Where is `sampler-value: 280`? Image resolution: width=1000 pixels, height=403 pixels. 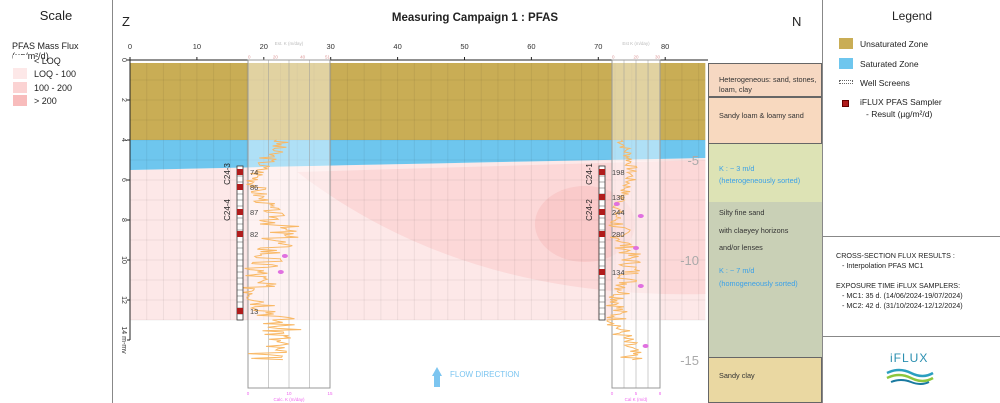 sampler-value: 280 is located at coordinates (618, 234).